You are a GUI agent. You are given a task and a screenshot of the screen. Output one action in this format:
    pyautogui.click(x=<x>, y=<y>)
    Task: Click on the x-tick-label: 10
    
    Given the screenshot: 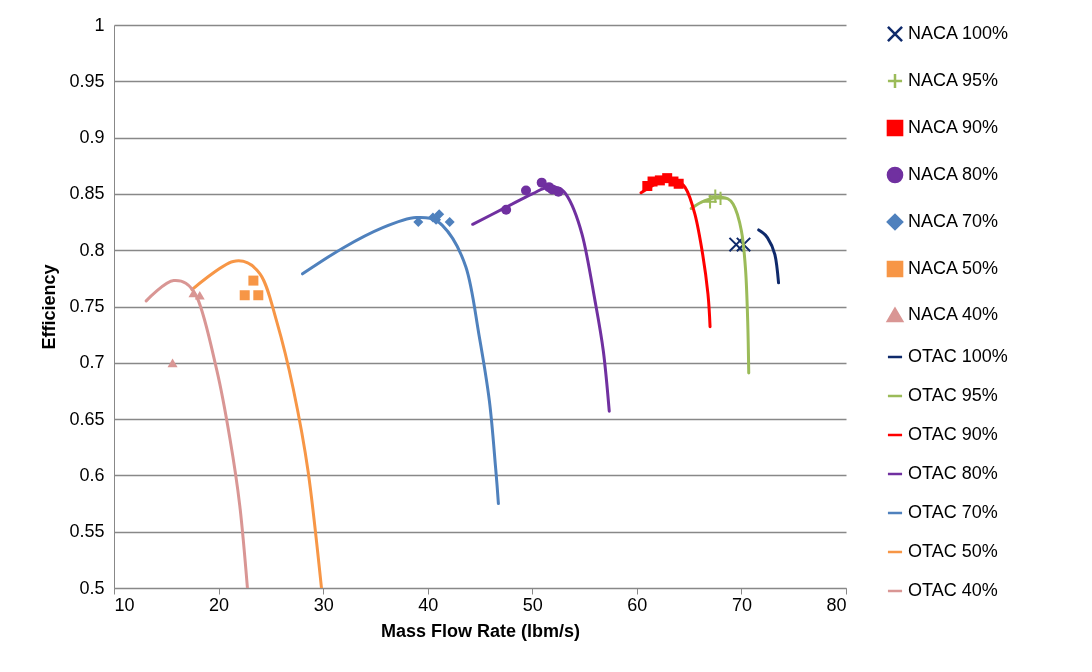 What is the action you would take?
    pyautogui.click(x=124, y=604)
    